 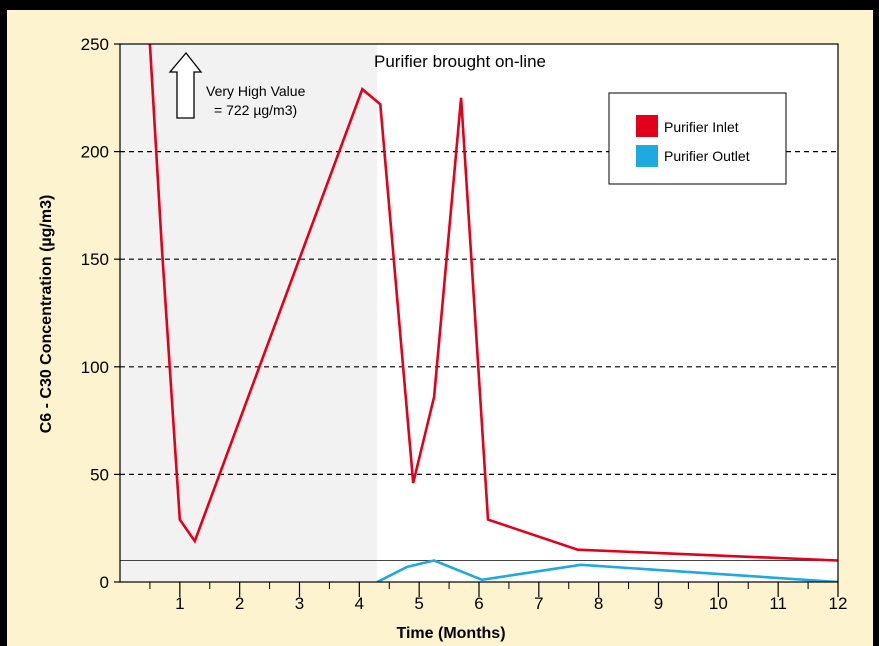 I want to click on x-tick-label-5: 5, so click(x=418, y=603).